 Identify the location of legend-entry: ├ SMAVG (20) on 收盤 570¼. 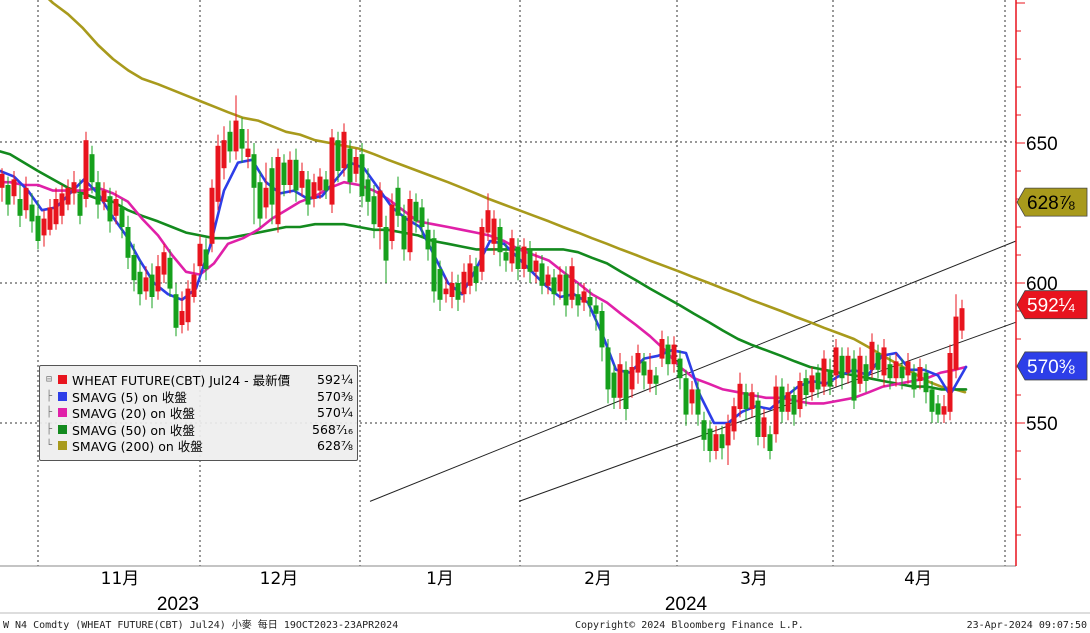
(199, 413).